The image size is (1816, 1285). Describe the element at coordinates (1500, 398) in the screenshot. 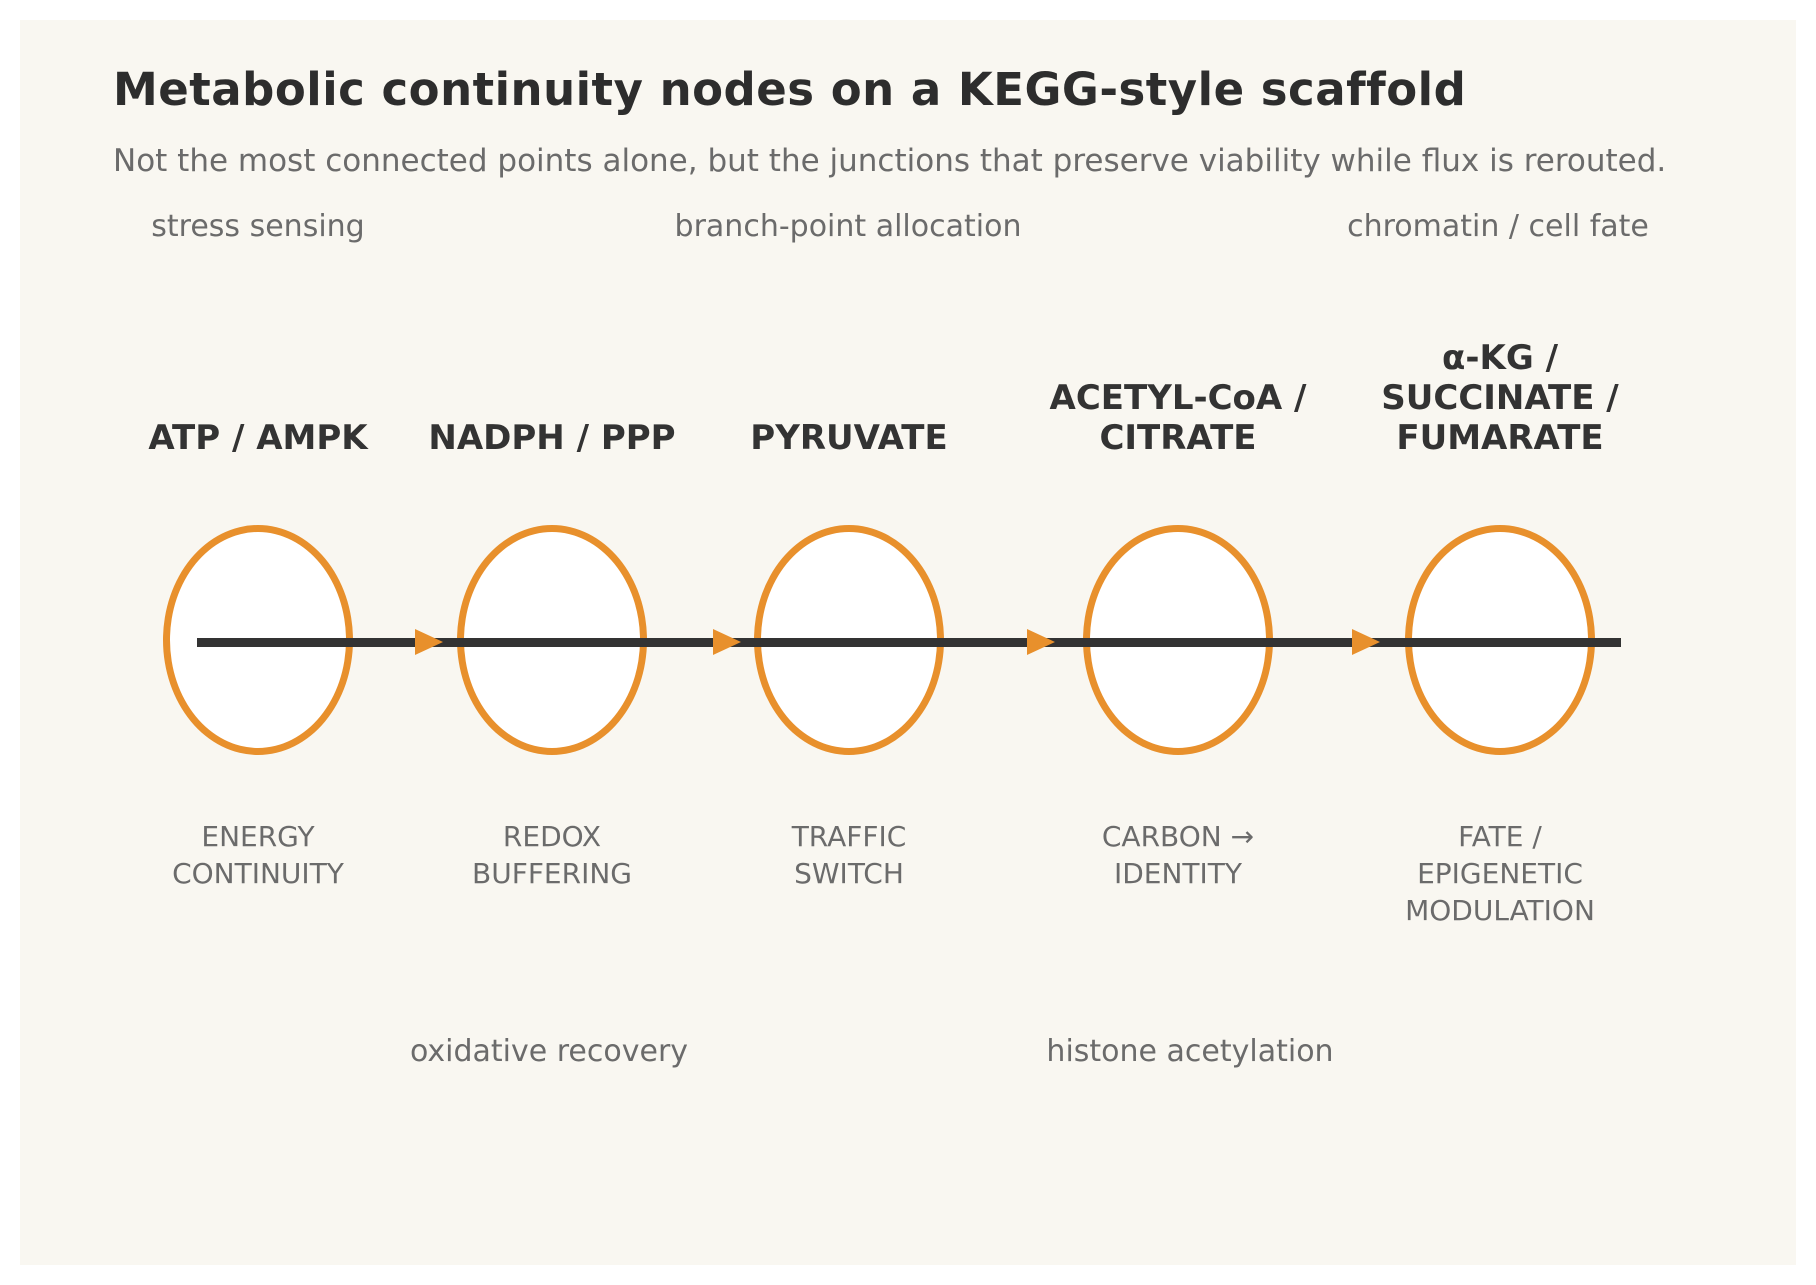

I see `node-title-akg-succinate-fumarate: α-KG / SUCCINATE / FUMARATE` at that location.